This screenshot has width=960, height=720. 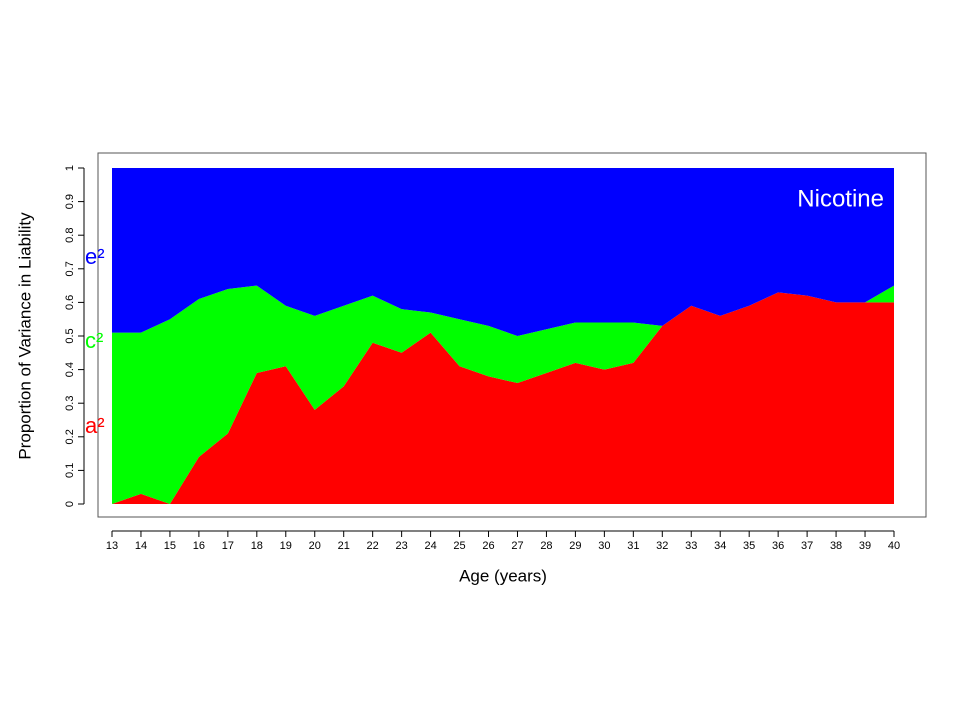 What do you see at coordinates (24, 336) in the screenshot?
I see `y-axis-title: Proportion of Variance in Liability` at bounding box center [24, 336].